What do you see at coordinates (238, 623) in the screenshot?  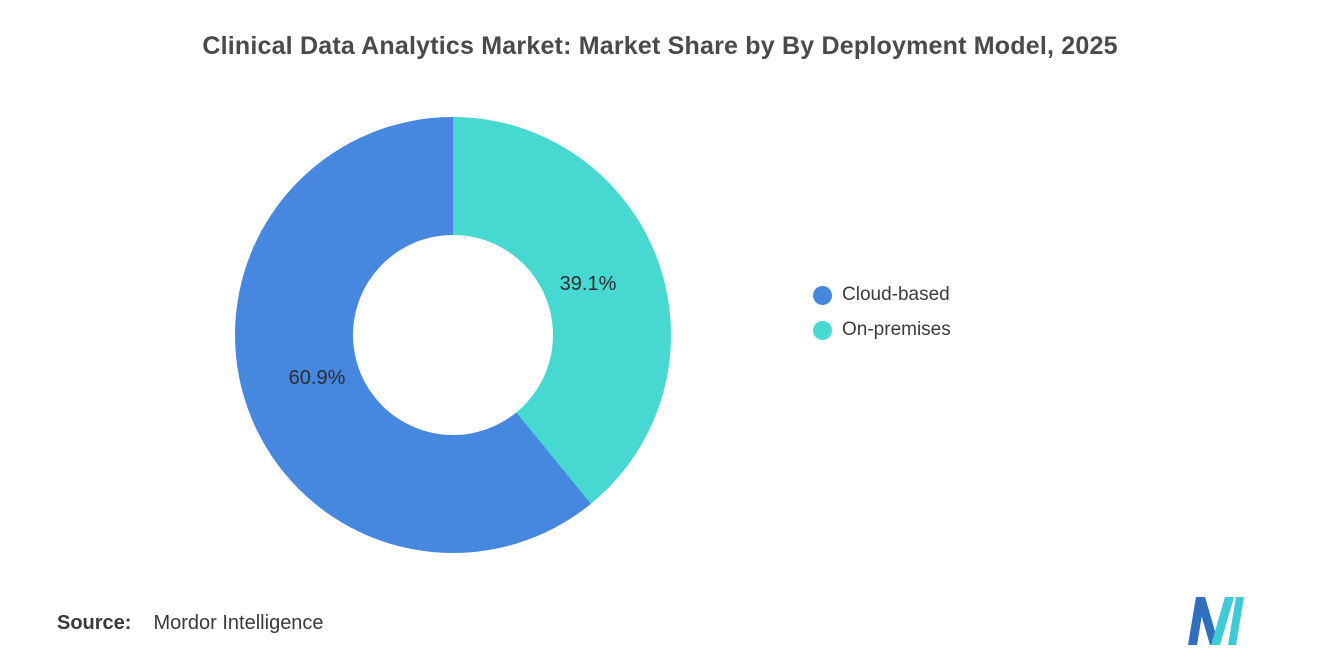 I see `source-value: Mordor Intelligence` at bounding box center [238, 623].